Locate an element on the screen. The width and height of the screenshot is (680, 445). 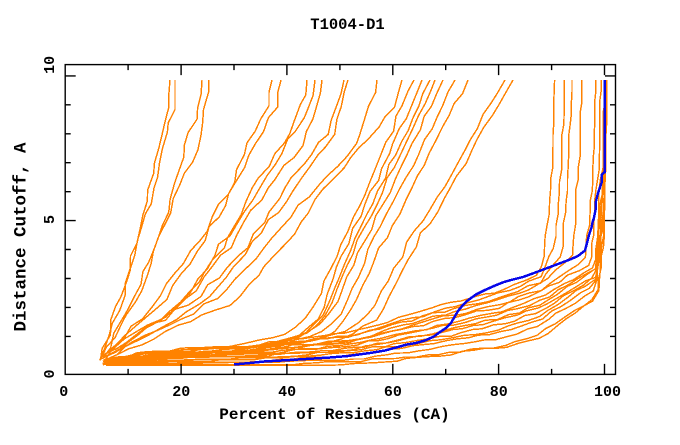
svg-text: 60 is located at coordinates (393, 392).